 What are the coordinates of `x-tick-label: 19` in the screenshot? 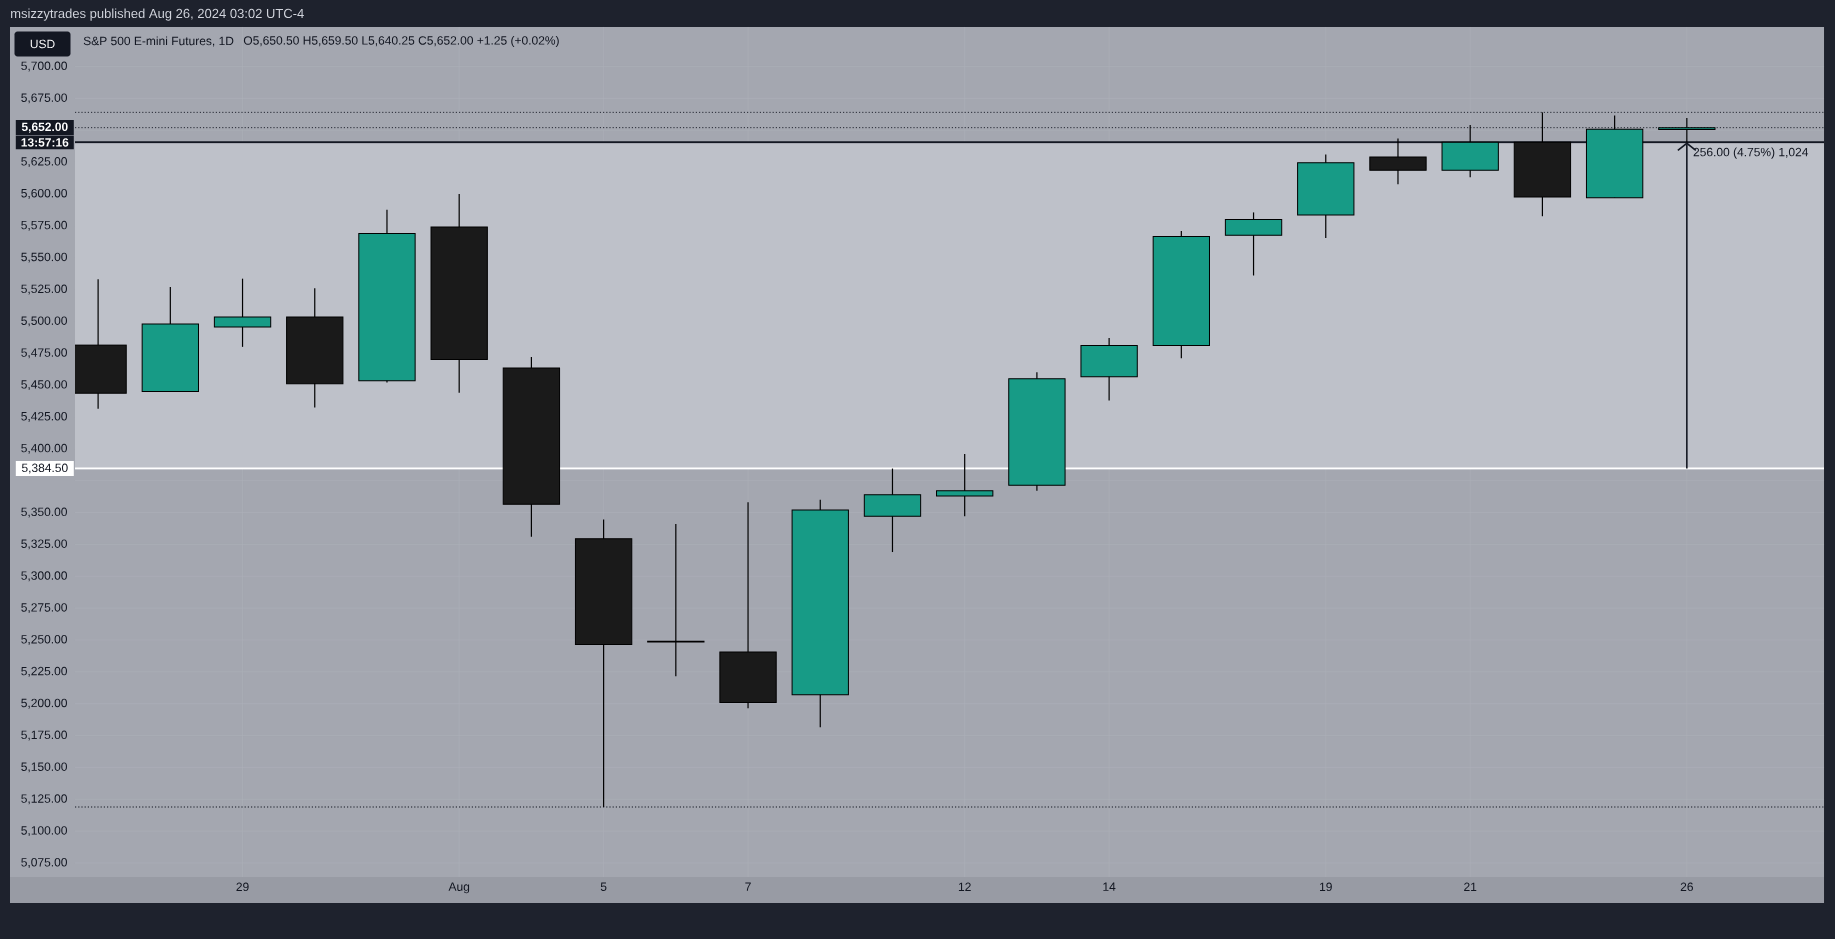 It's located at (1326, 887).